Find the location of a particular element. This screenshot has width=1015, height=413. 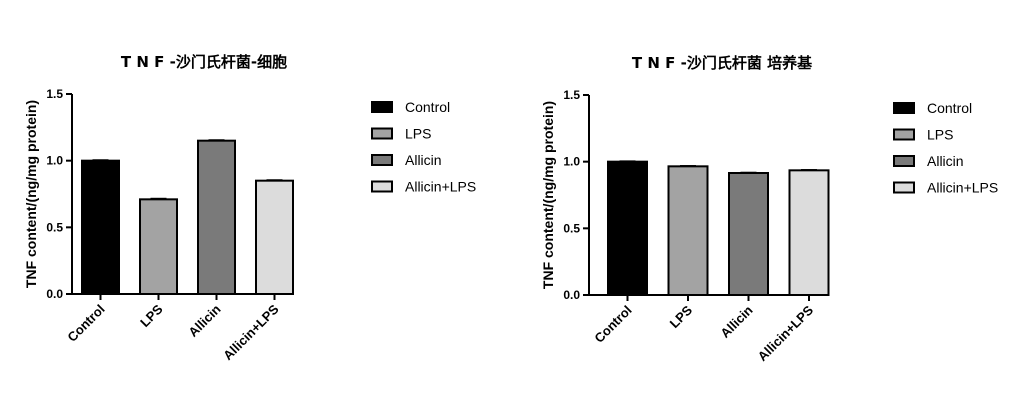

chart-title: T N F -沙门氏杆菌-细胞 is located at coordinates (204, 62).